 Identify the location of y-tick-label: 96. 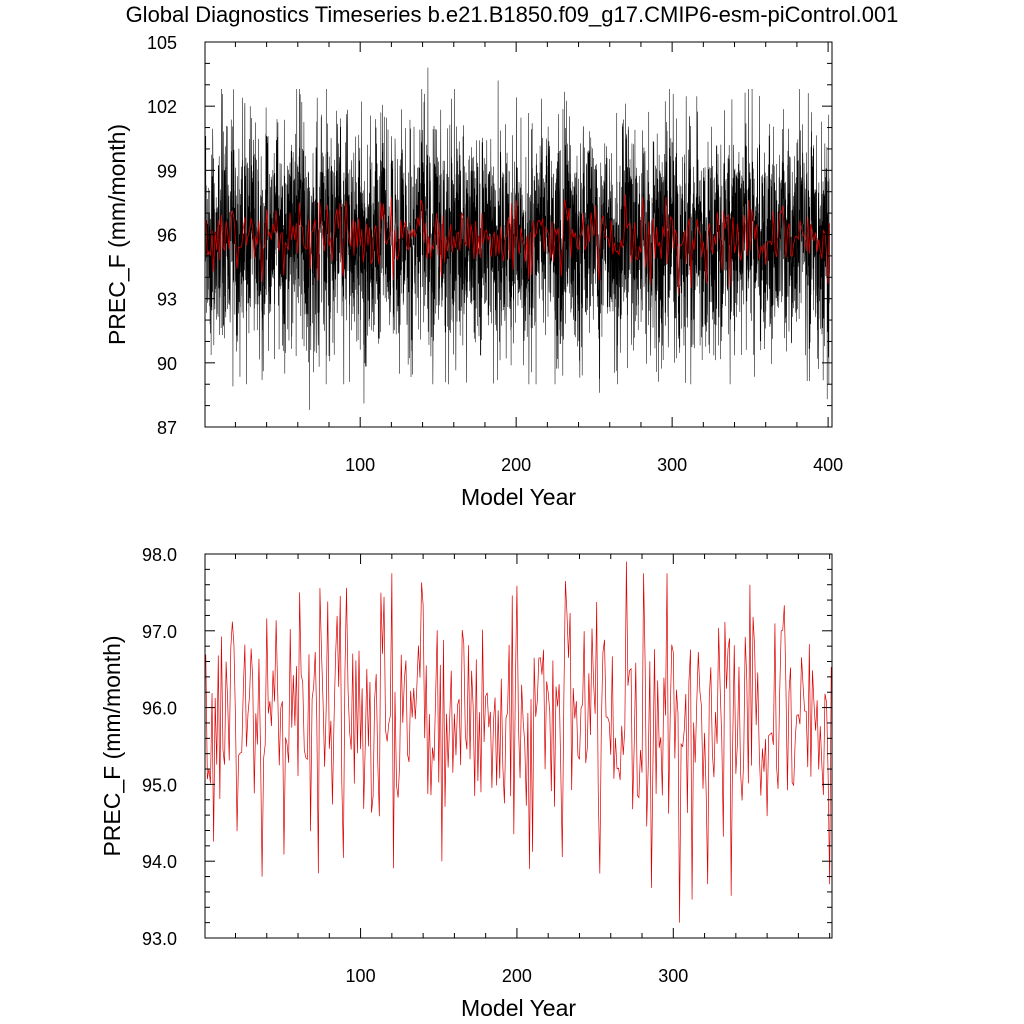
(167, 236).